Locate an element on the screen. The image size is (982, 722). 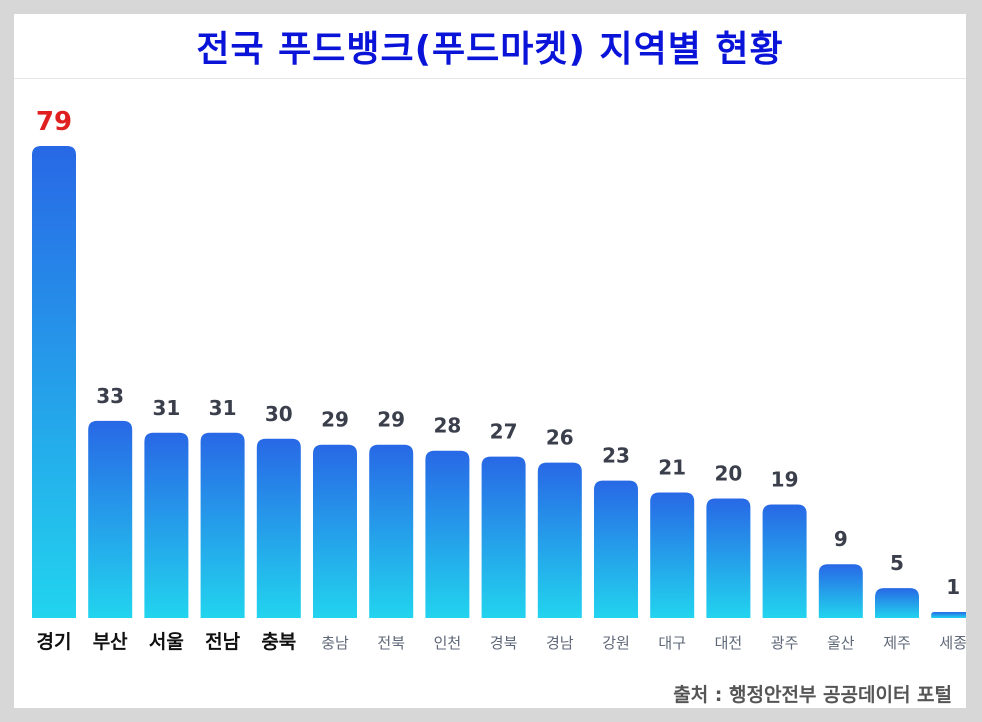
value-label-대구: 21 is located at coordinates (672, 468).